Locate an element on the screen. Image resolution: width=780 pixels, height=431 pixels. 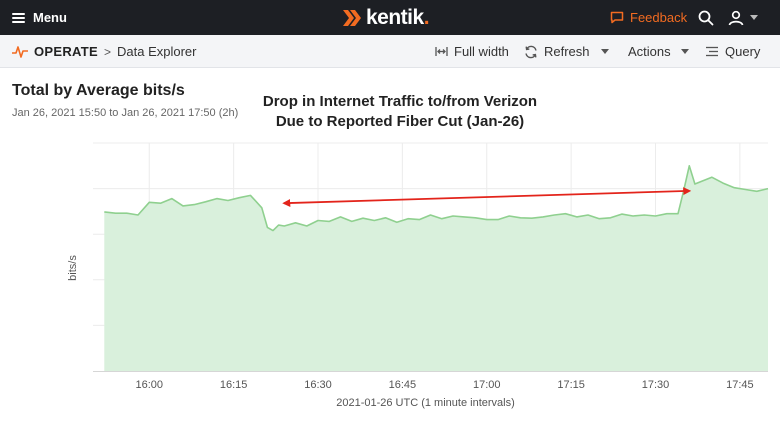
actions-menu-button: Actions is located at coordinates (658, 51).